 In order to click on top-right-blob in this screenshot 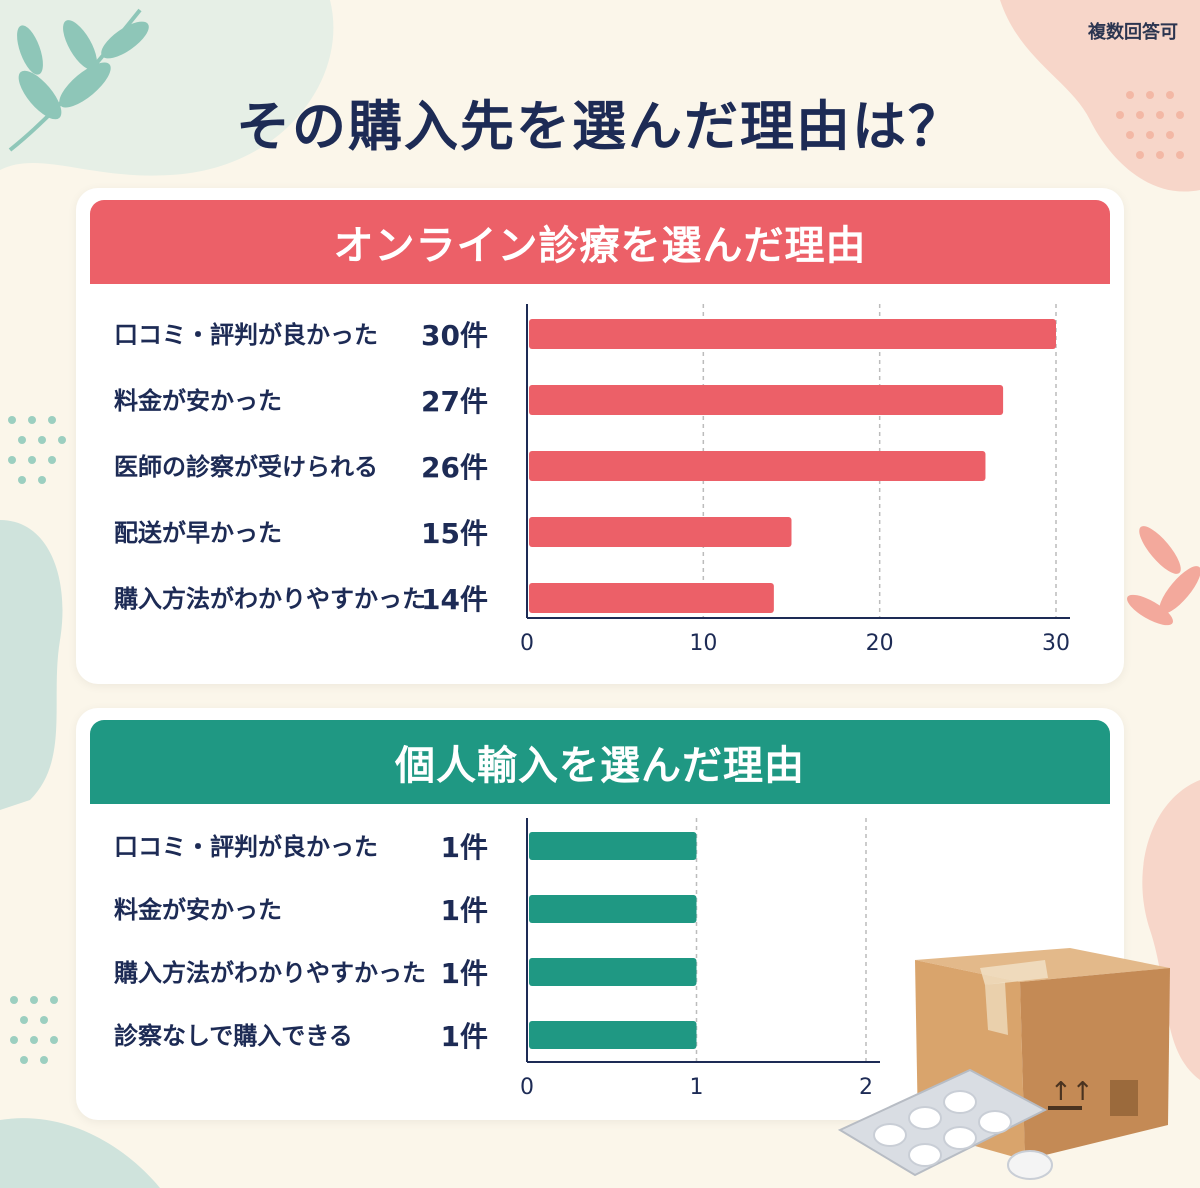, I will do `click(1100, 96)`.